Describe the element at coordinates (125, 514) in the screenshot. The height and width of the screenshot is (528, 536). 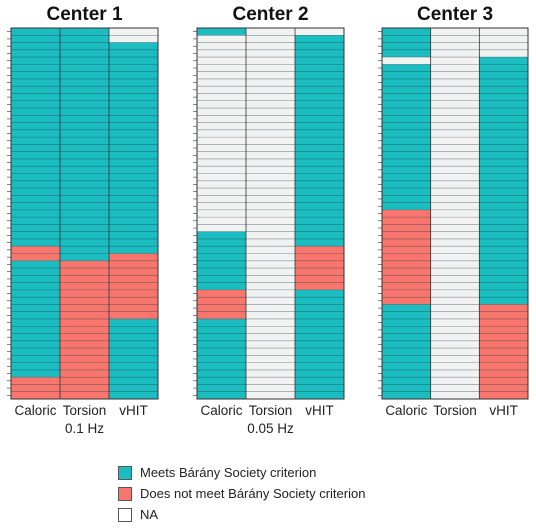
I see `legend-swatch-na` at that location.